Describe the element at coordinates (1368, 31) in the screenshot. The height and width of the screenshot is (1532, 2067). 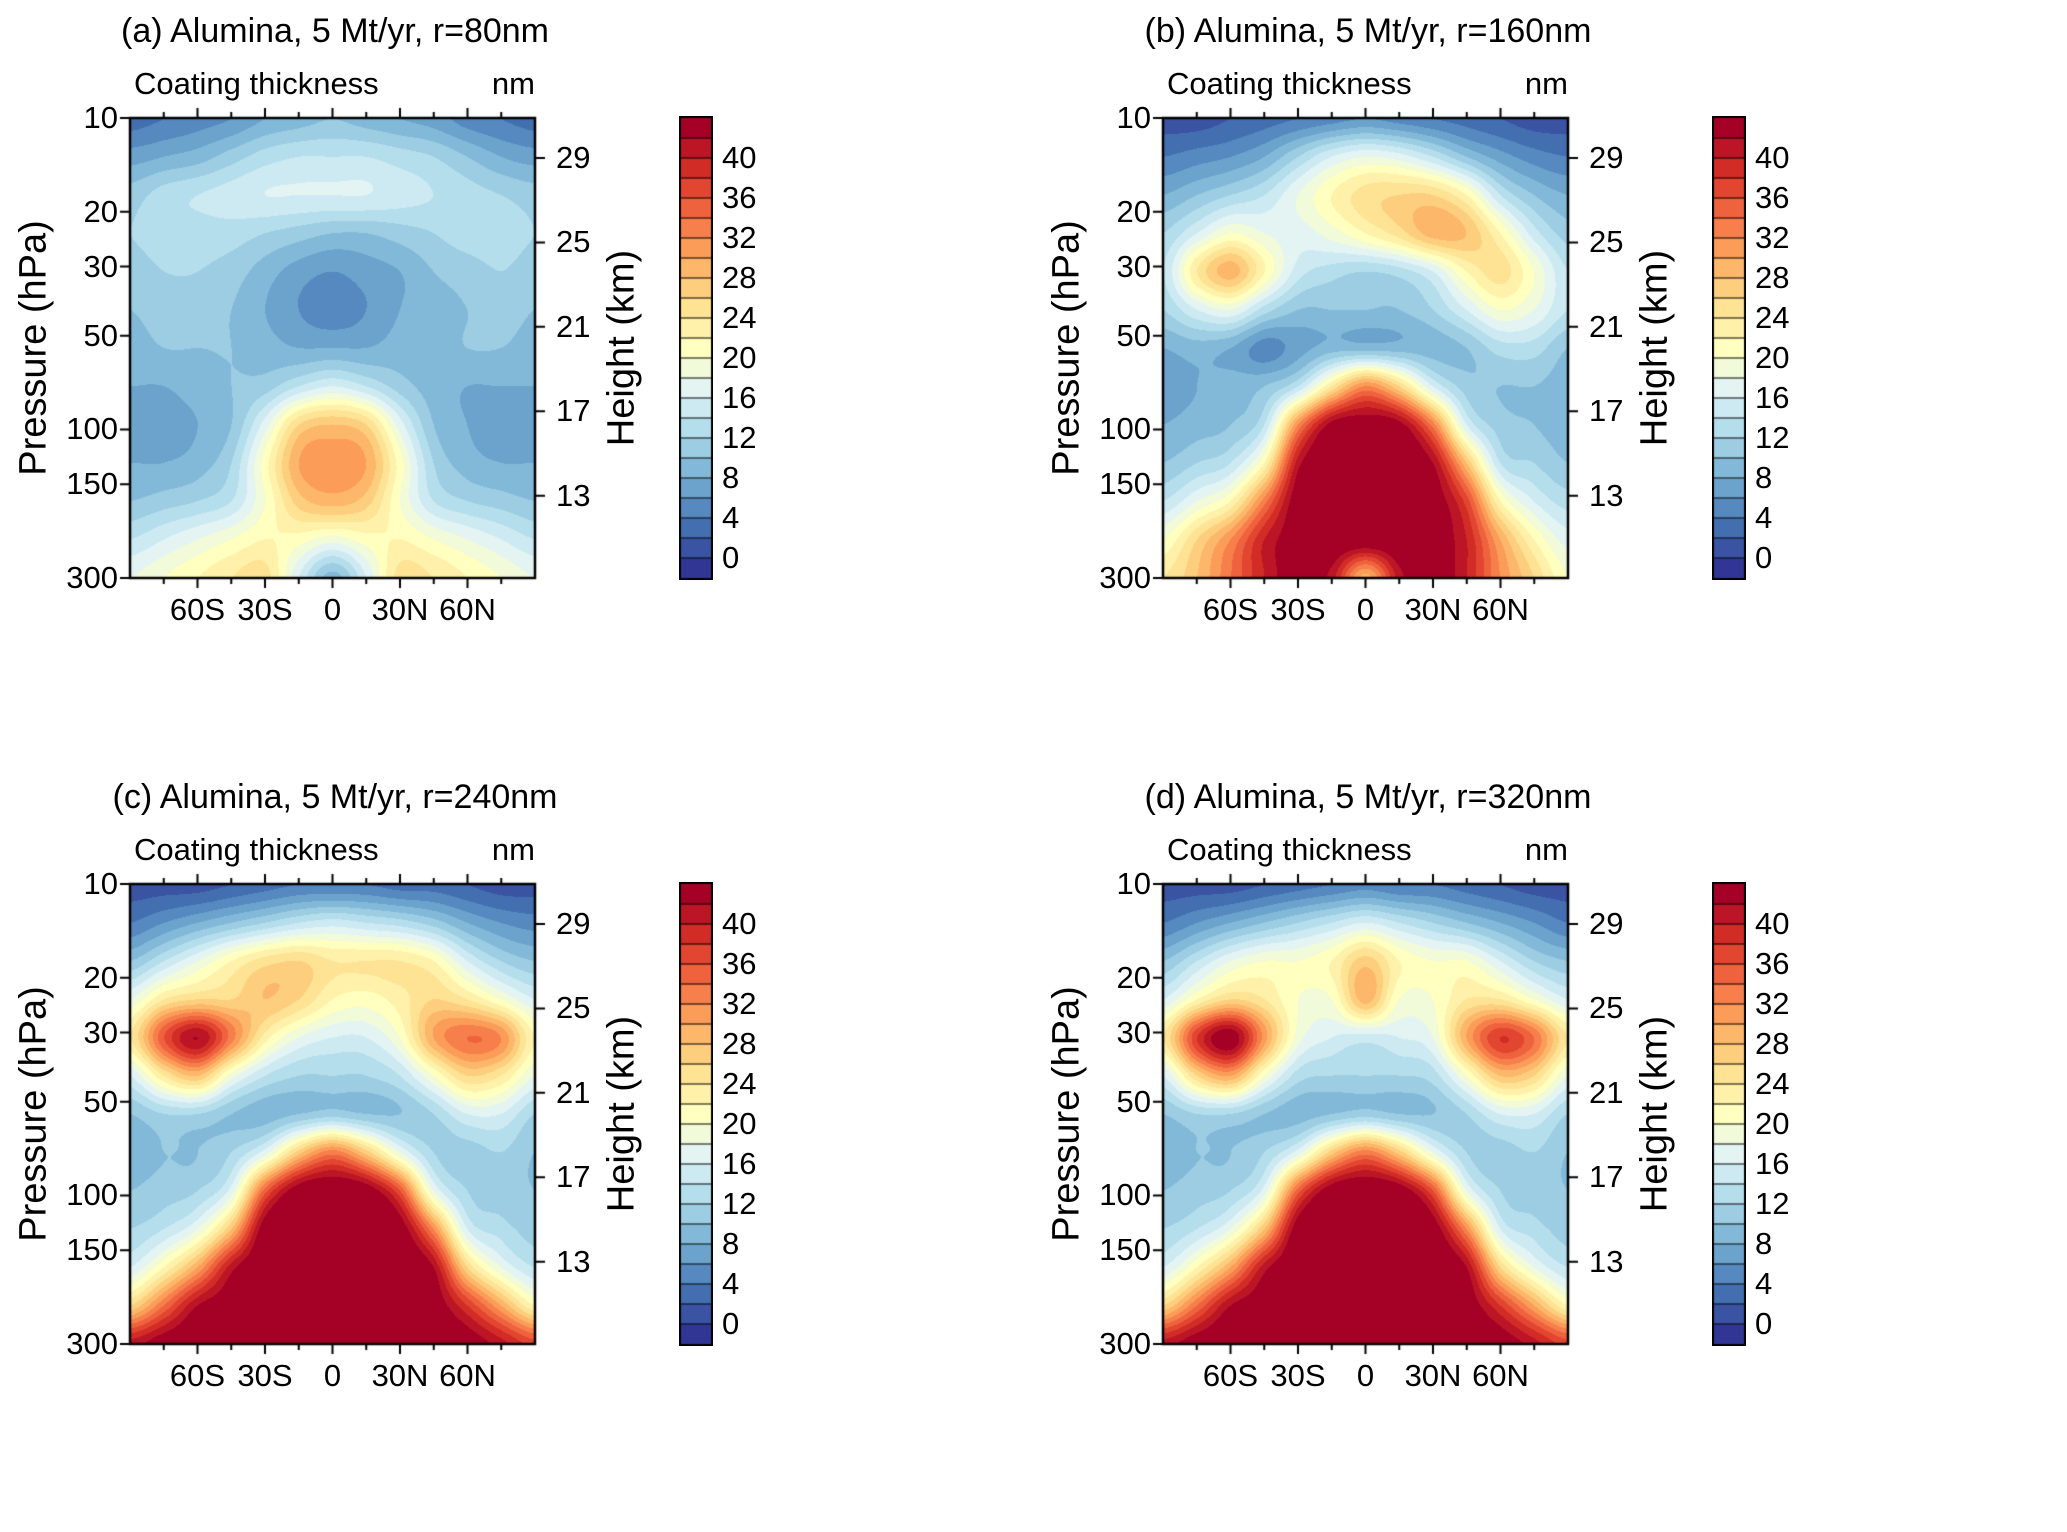
I see `panel-title: (b) Alumina, 5 Mt/yr, r=160nm` at that location.